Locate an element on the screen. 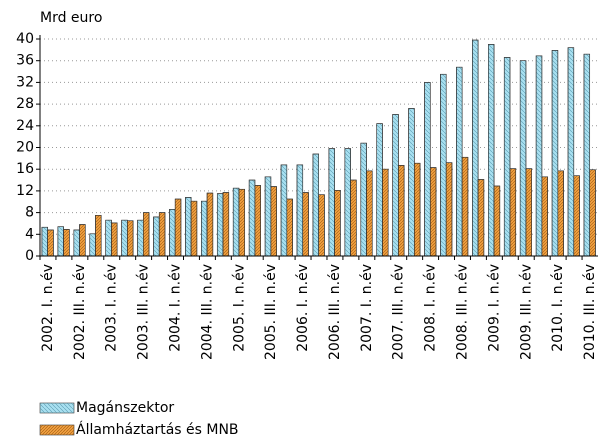 This screenshot has width=602, height=447. y-tick-label: 32 is located at coordinates (25, 82).